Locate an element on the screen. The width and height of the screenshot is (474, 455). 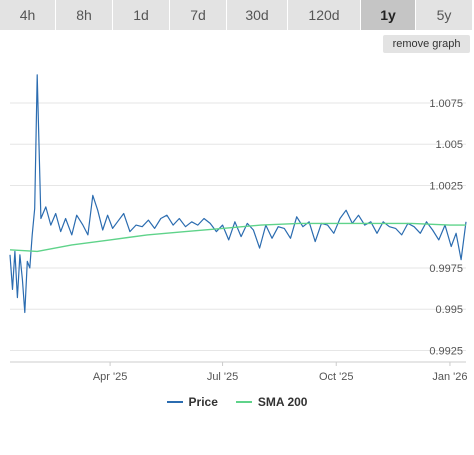
range-tab-7d: 7d is located at coordinates (198, 15).